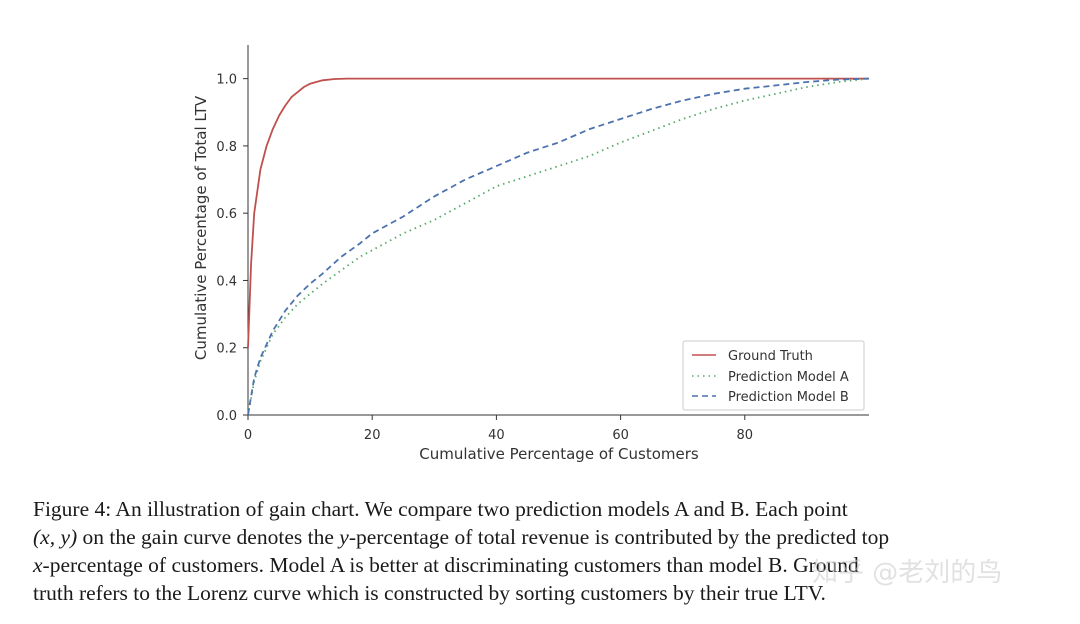 This screenshot has width=1080, height=624. What do you see at coordinates (248, 435) in the screenshot?
I see `x-tick-label: 0` at bounding box center [248, 435].